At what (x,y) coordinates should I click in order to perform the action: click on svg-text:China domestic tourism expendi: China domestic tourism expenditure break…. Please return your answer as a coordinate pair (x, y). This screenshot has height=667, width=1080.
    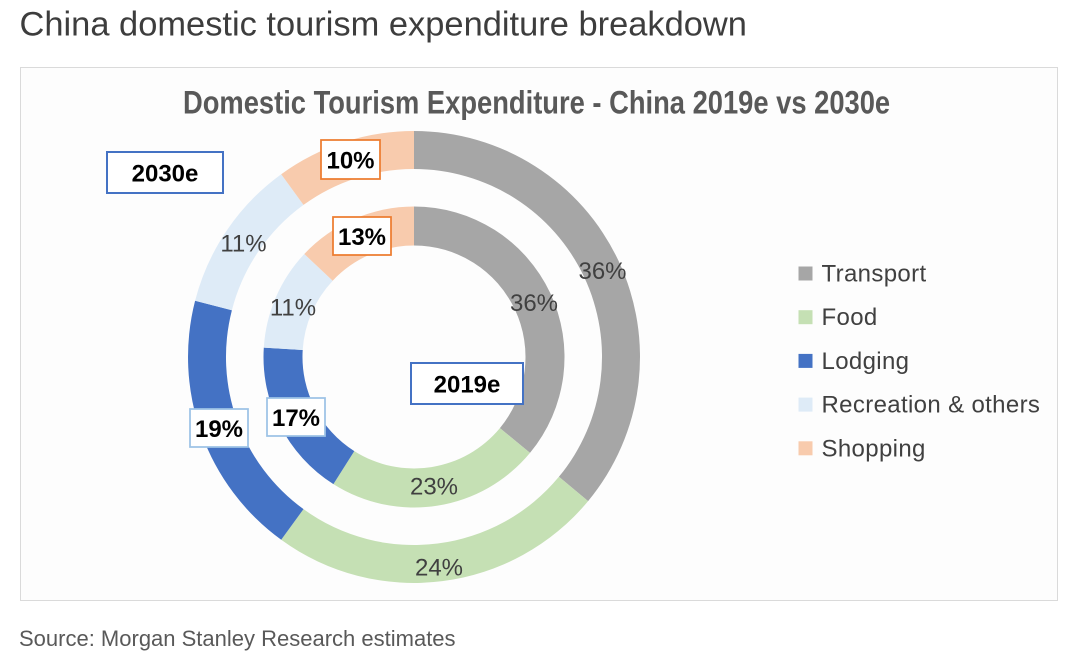
    Looking at the image, I should click on (383, 25).